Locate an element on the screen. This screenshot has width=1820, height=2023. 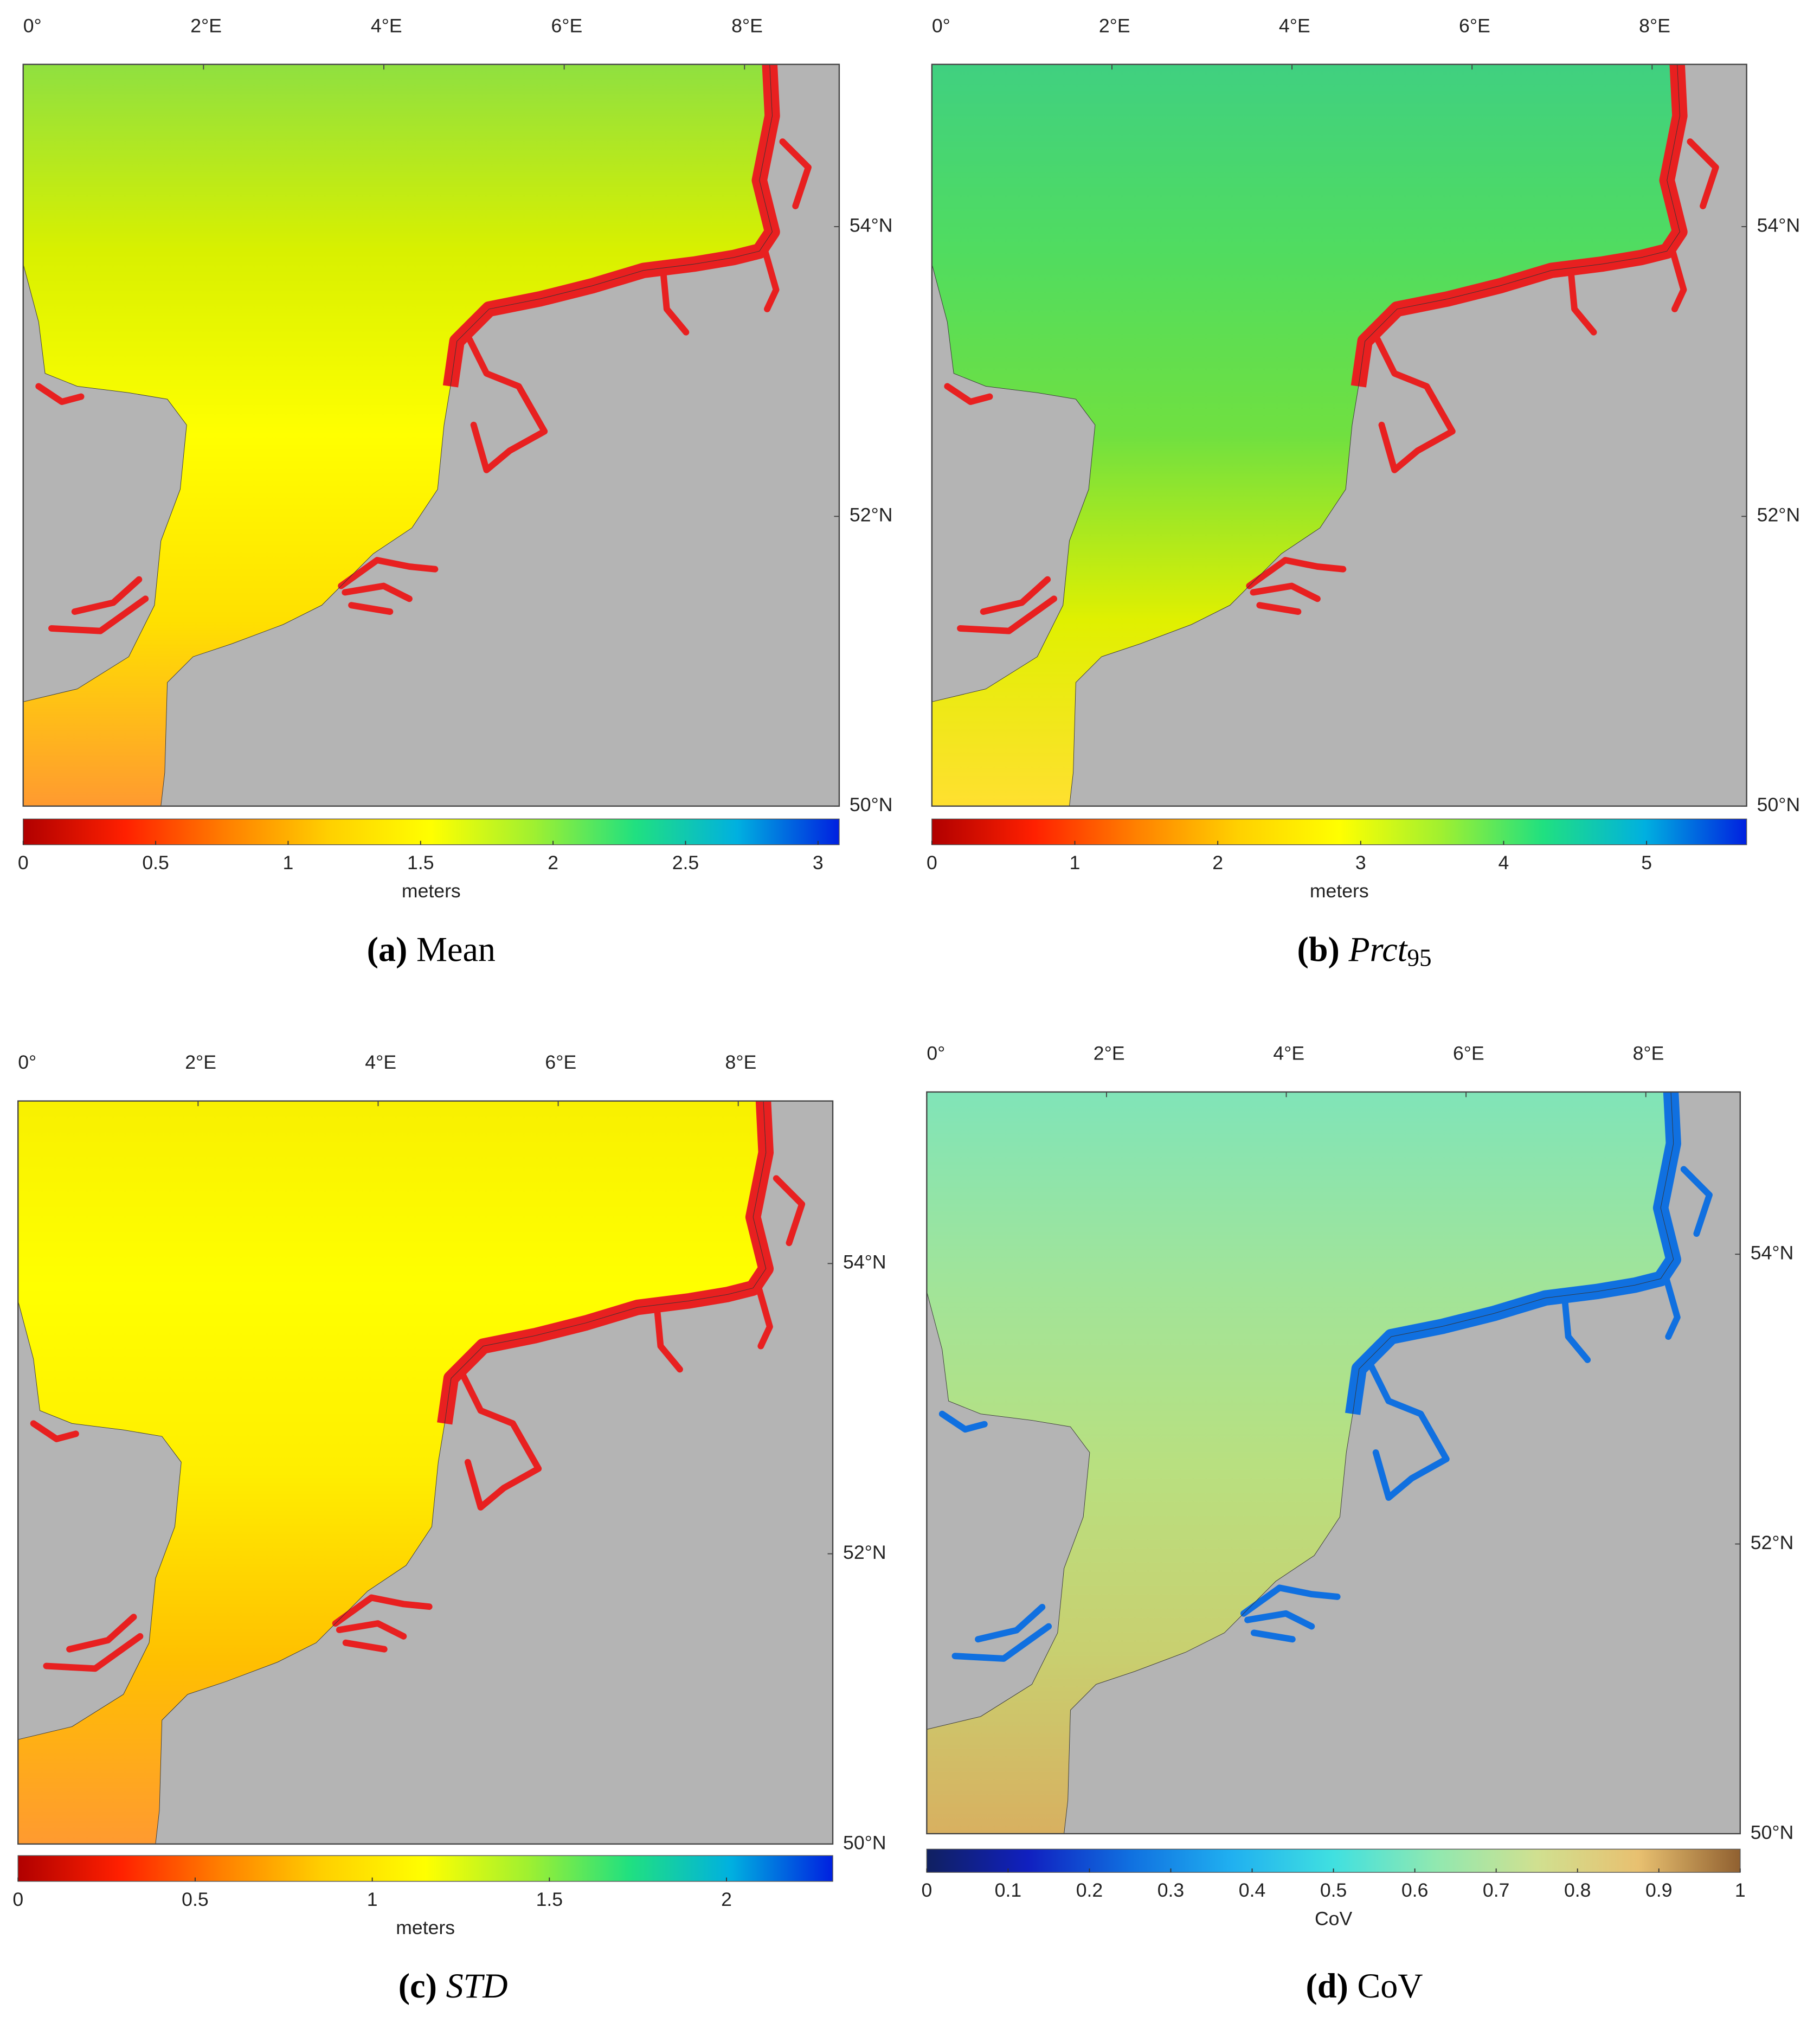
caption: (a) Mean is located at coordinates (432, 949).